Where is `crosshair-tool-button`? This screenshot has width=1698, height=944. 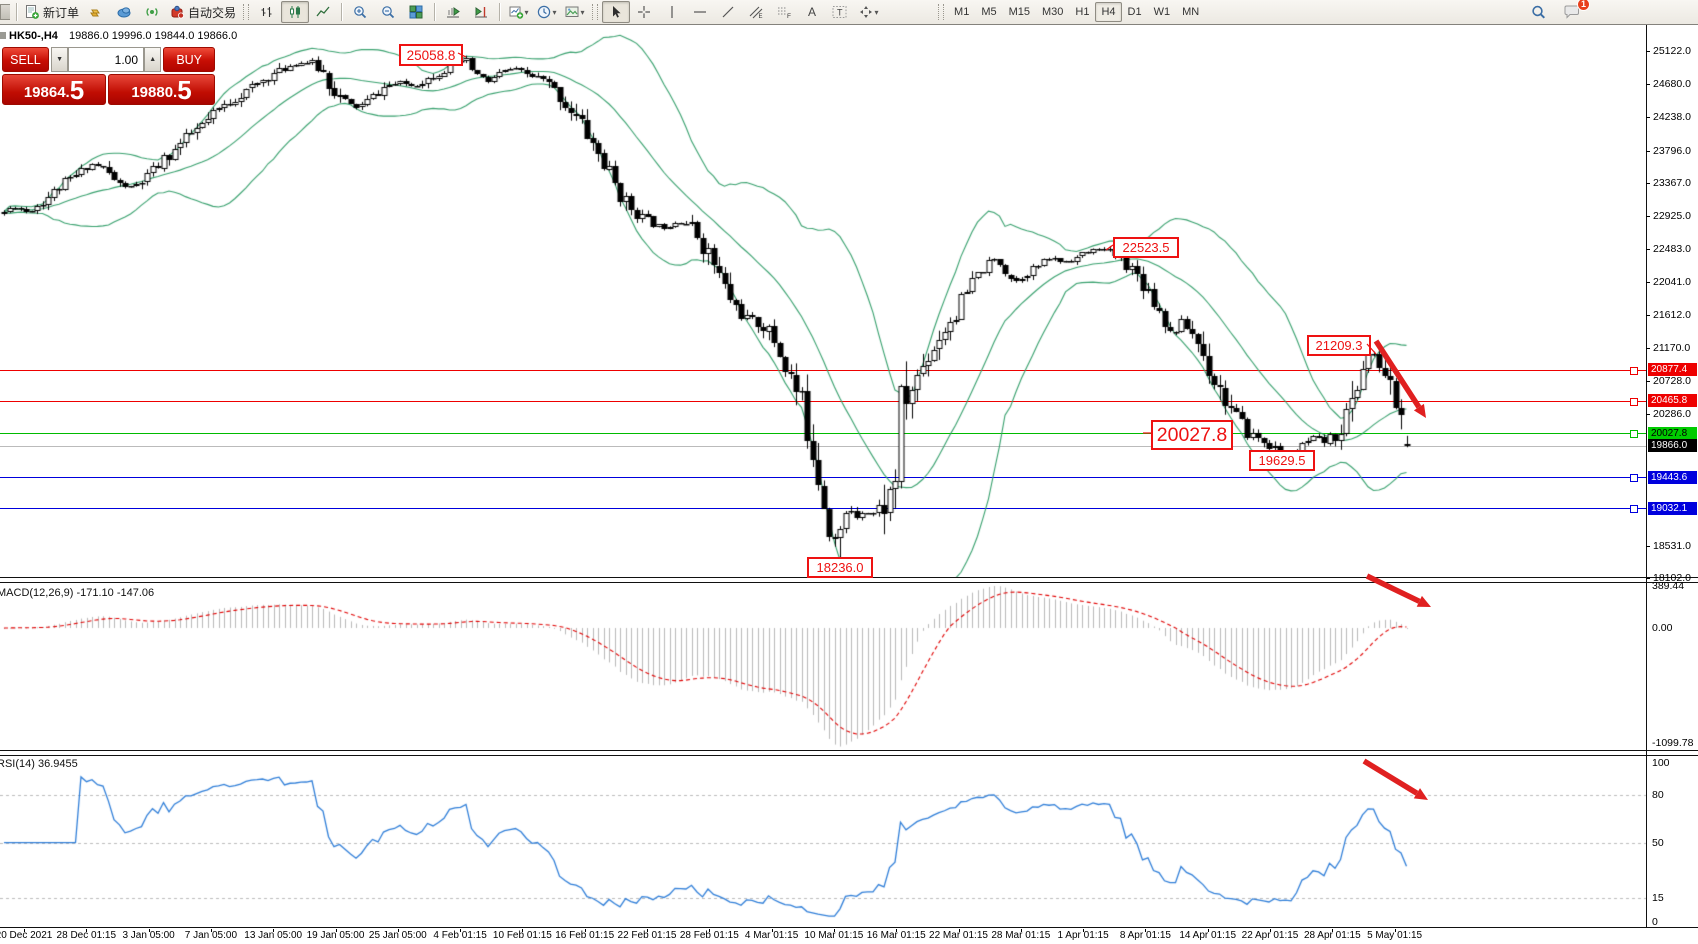 crosshair-tool-button is located at coordinates (644, 12).